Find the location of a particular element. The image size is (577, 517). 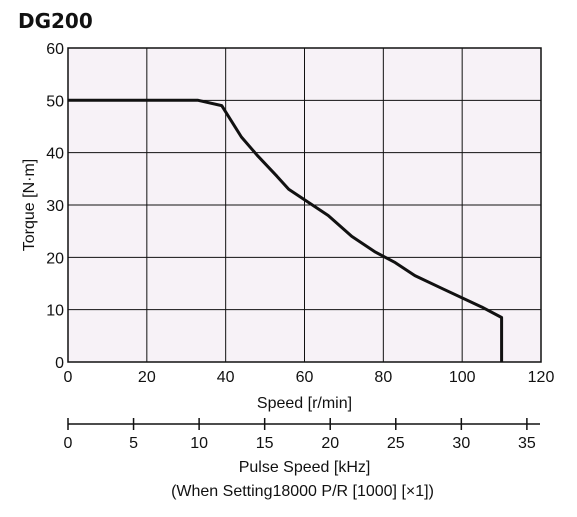

x-tick-label: 60 is located at coordinates (305, 377).